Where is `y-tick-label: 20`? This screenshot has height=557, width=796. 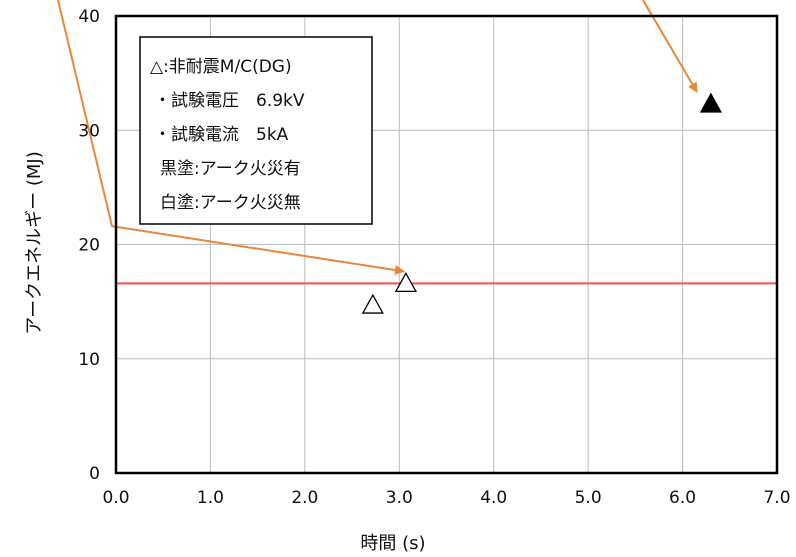 y-tick-label: 20 is located at coordinates (89, 246).